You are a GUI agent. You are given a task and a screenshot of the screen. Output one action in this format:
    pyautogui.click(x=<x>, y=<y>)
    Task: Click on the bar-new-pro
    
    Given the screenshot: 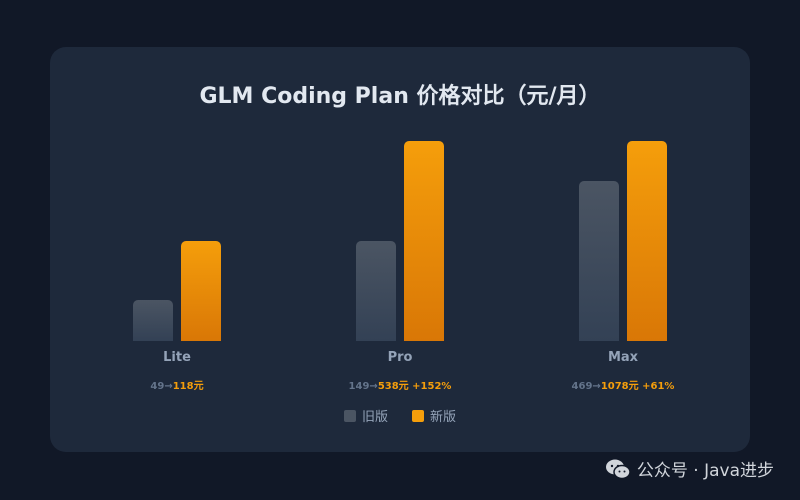 What is the action you would take?
    pyautogui.click(x=424, y=241)
    